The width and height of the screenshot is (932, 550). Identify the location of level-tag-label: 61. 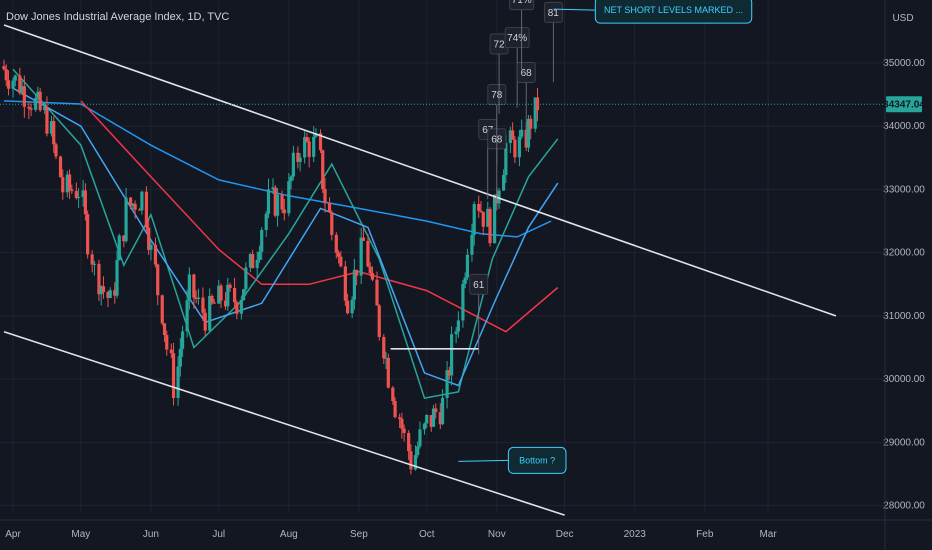
(479, 285).